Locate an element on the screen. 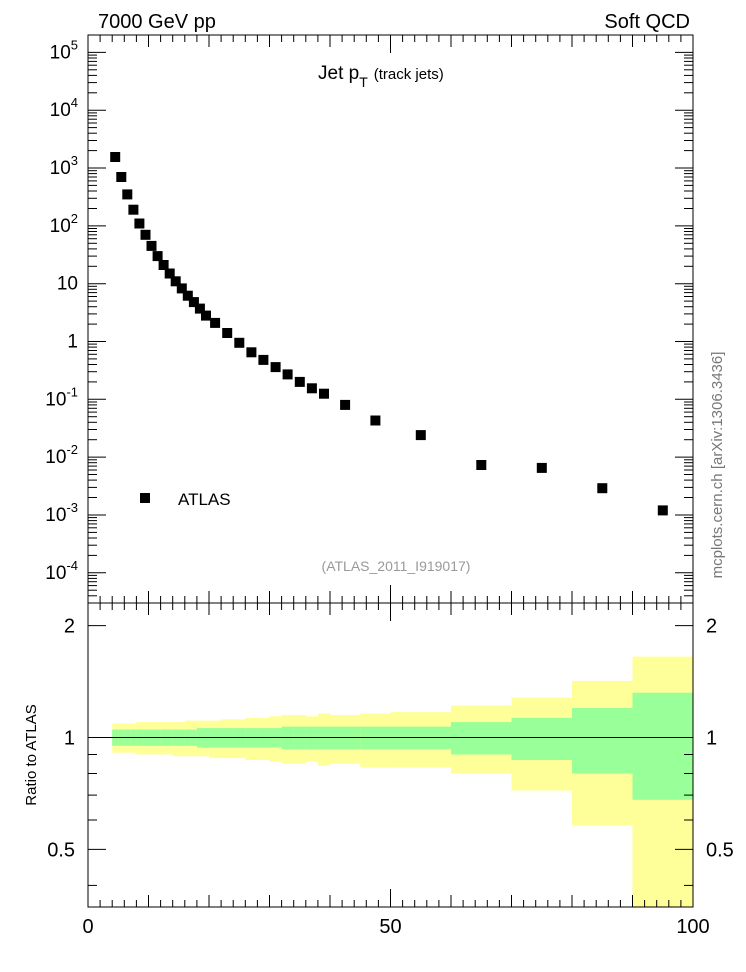 The height and width of the screenshot is (972, 746). x-tick-label: 100 is located at coordinates (692, 927).